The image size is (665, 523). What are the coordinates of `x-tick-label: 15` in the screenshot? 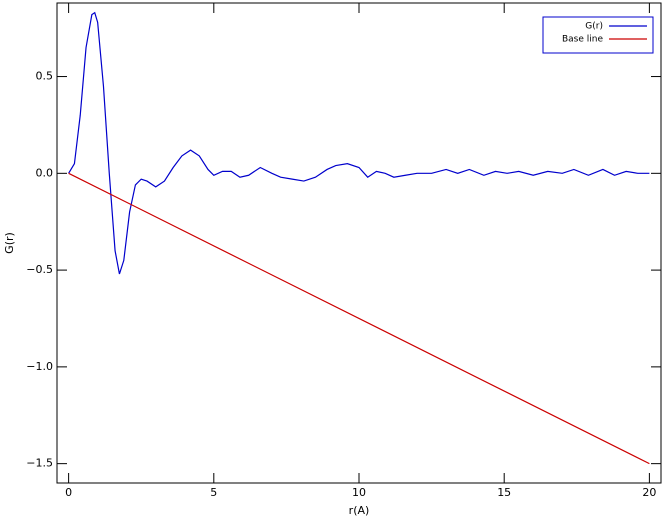 It's located at (504, 492).